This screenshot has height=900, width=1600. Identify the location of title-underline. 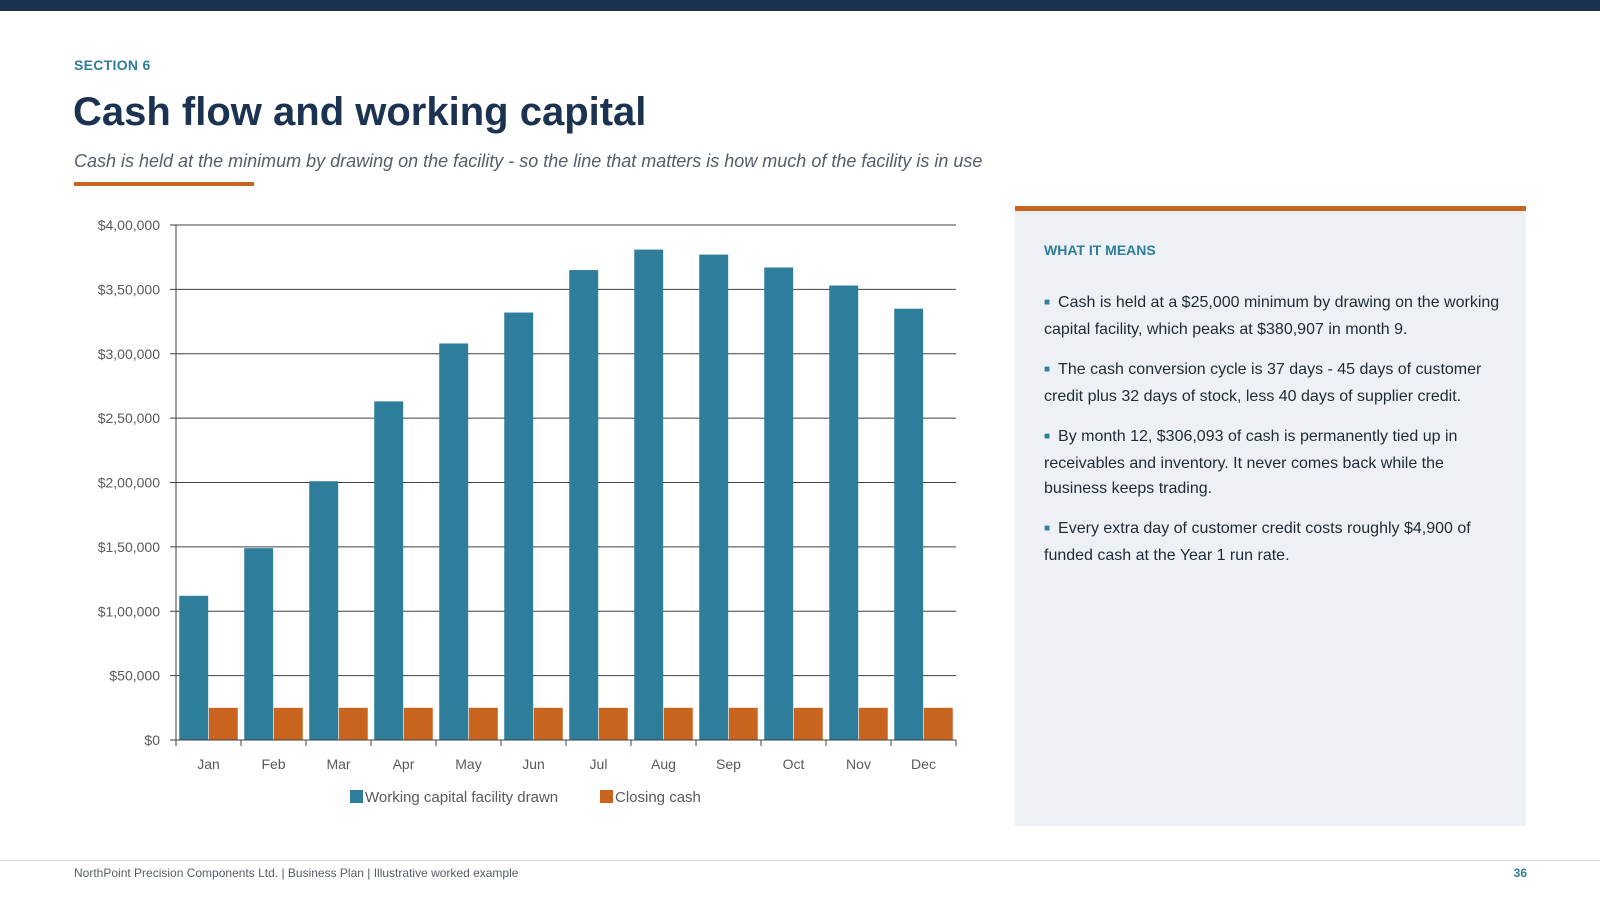
(164, 184).